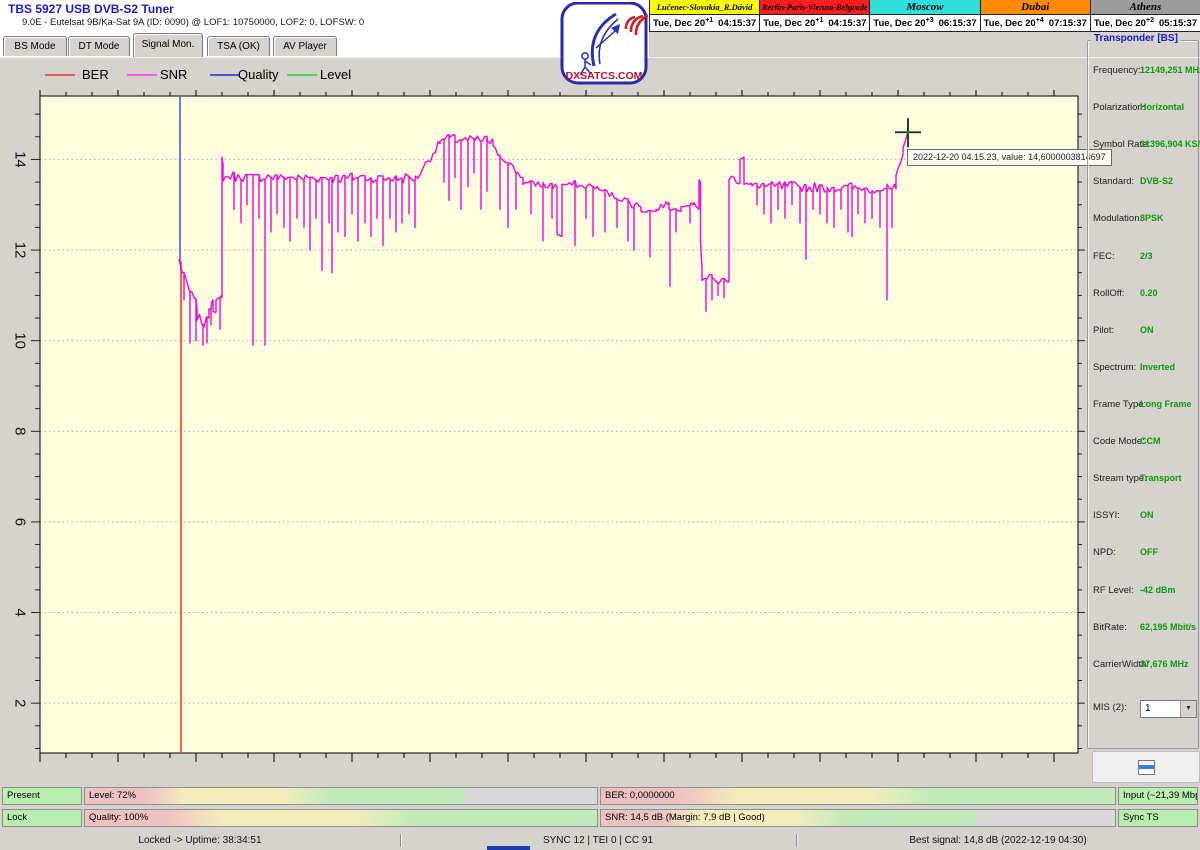  Describe the element at coordinates (1114, 181) in the screenshot. I see `row-label: Standard:` at that location.